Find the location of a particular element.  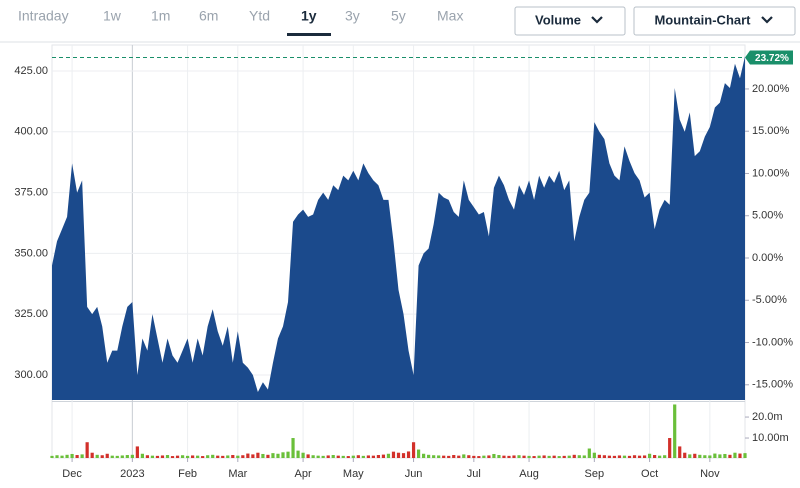

range-button: Intraday is located at coordinates (43, 16).